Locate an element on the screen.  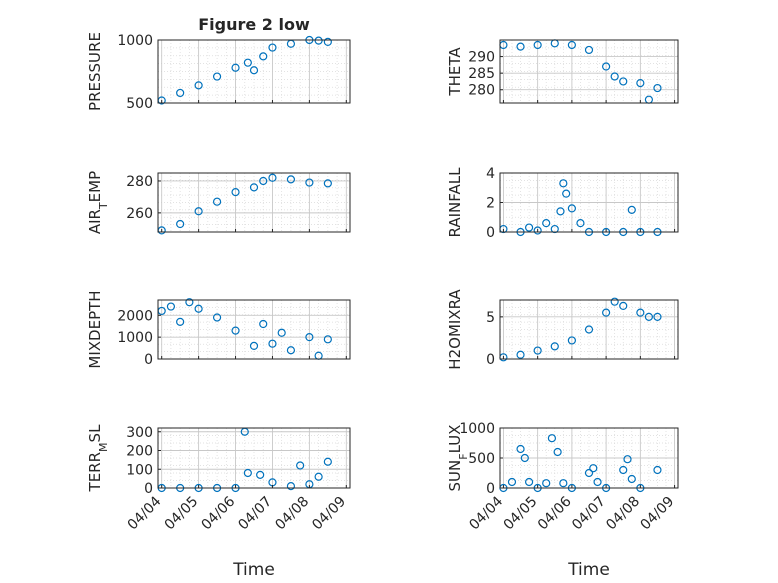
y-tick-label: 285 is located at coordinates (481, 74).